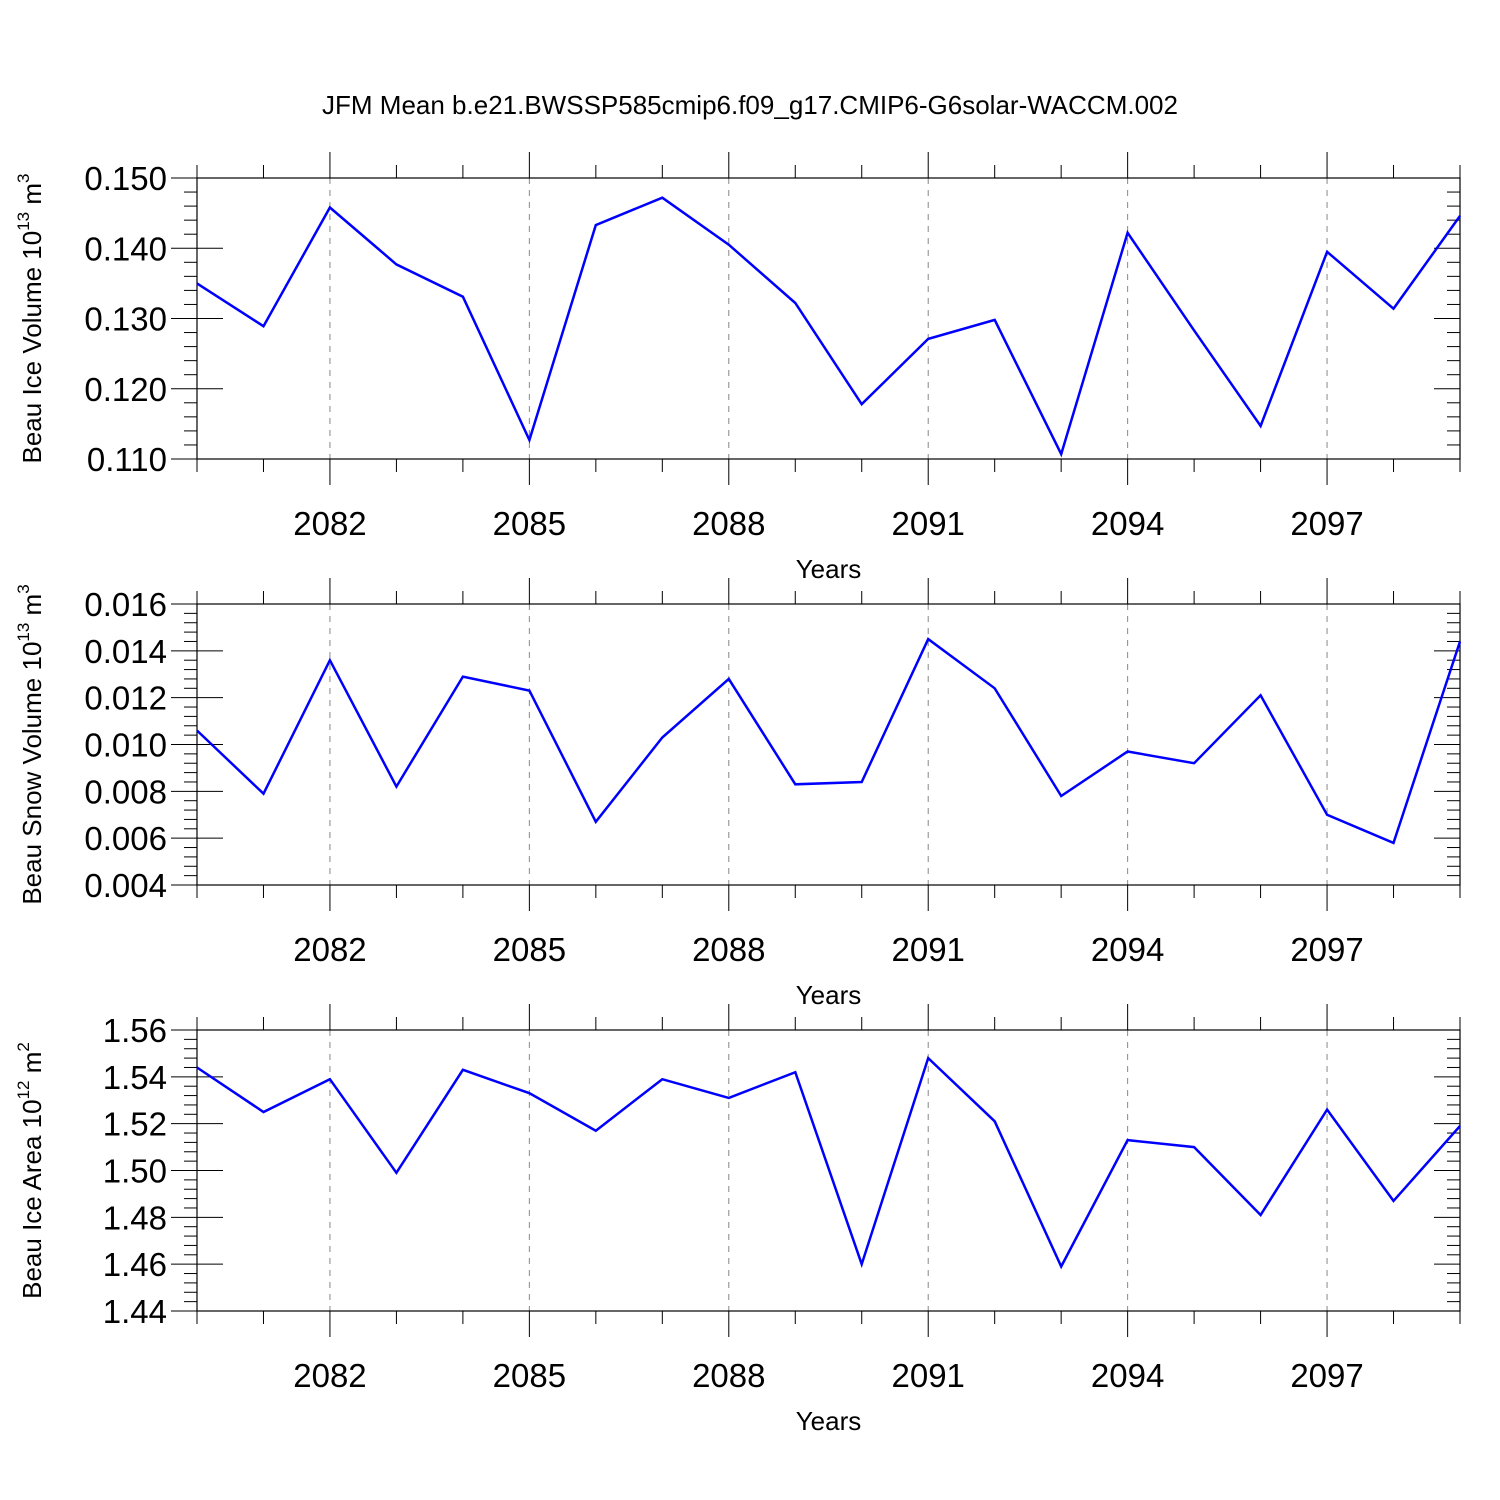 This screenshot has height=1500, width=1500. What do you see at coordinates (125, 885) in the screenshot?
I see `y-tick-label: 0.004` at bounding box center [125, 885].